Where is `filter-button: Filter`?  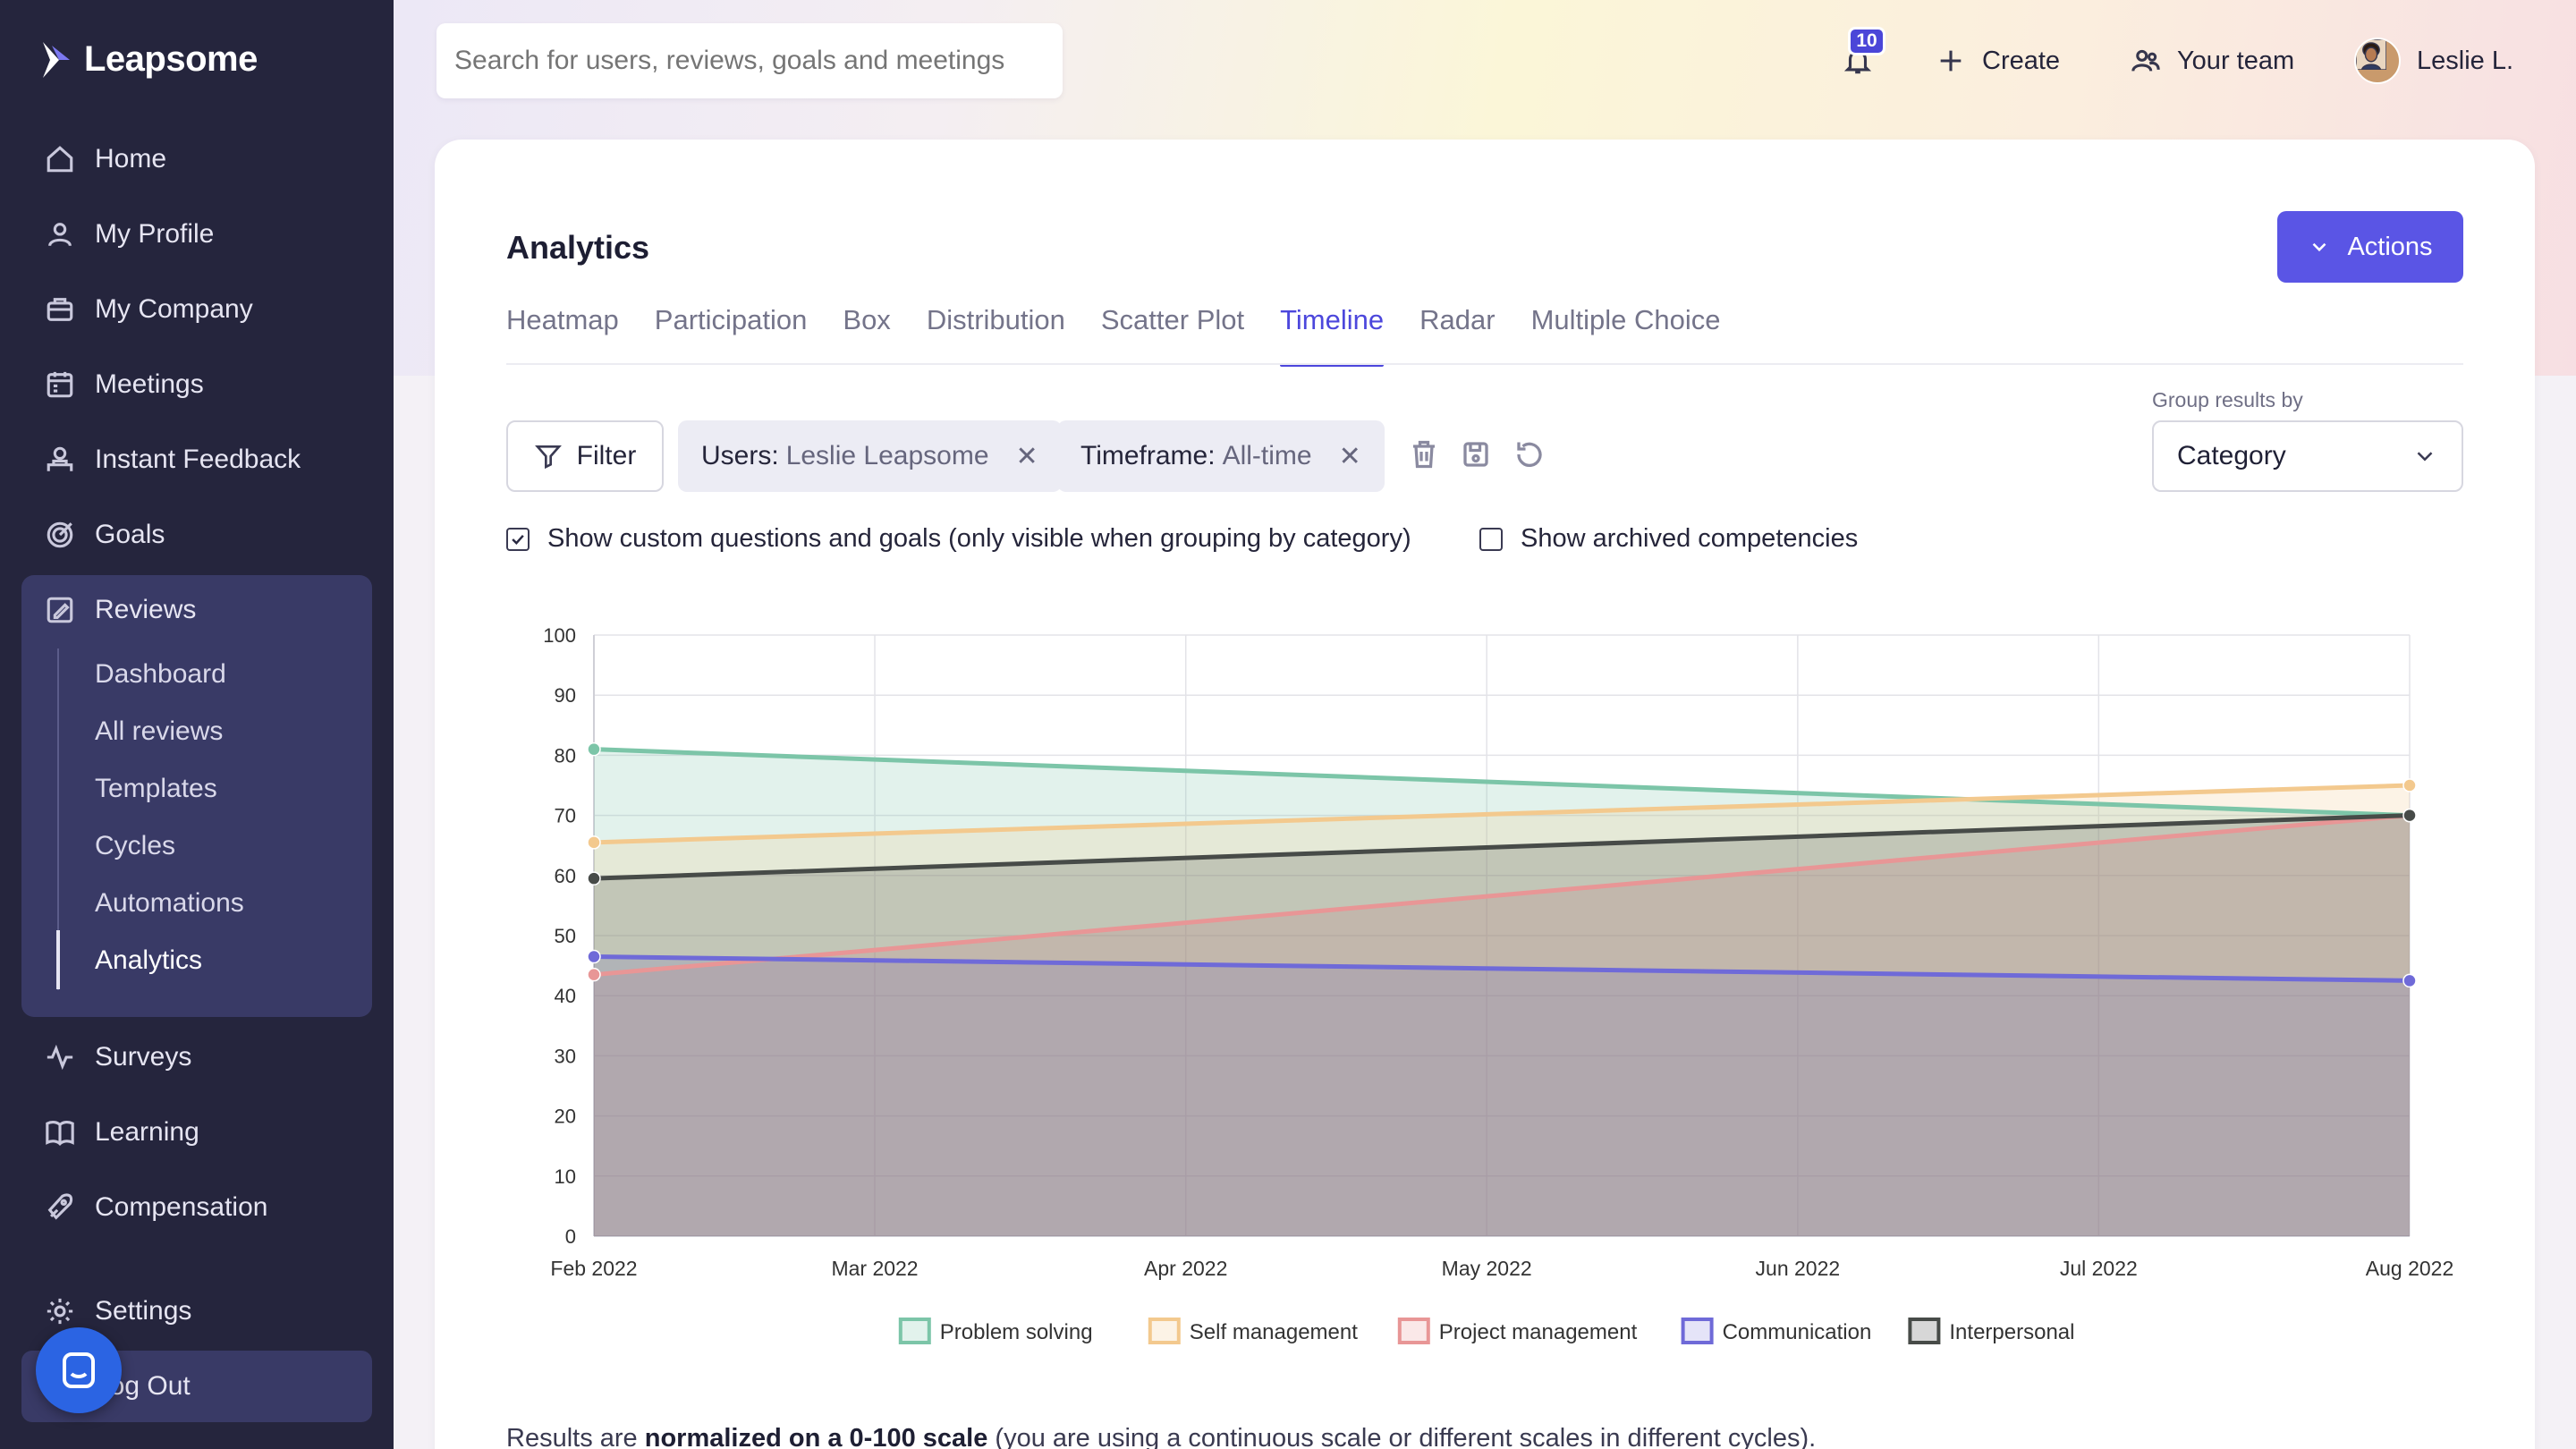
filter-button: Filter is located at coordinates (585, 456).